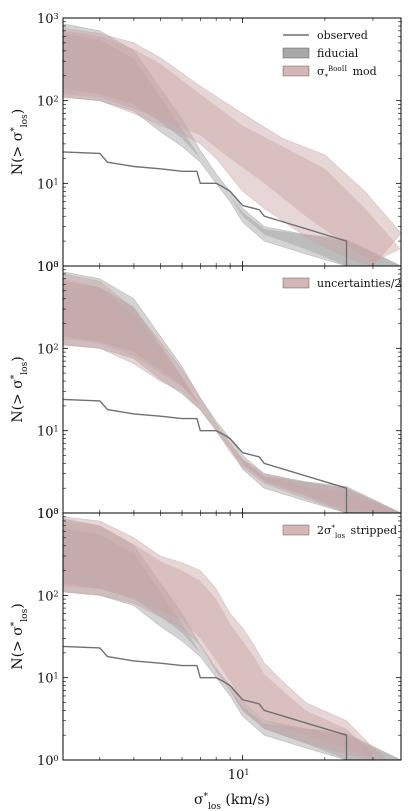  What do you see at coordinates (347, 73) in the screenshot?
I see `legend-label: σ*BooII mod` at bounding box center [347, 73].